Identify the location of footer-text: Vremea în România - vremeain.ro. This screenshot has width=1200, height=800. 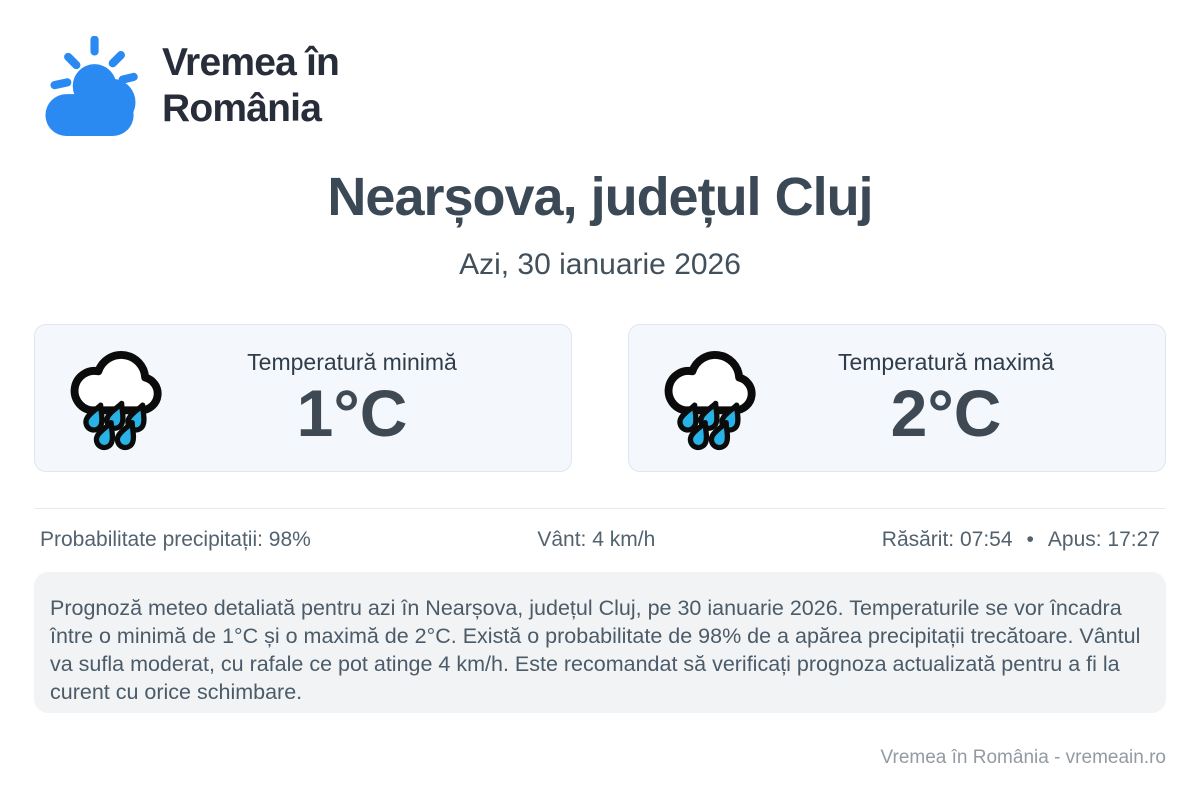
(1023, 758).